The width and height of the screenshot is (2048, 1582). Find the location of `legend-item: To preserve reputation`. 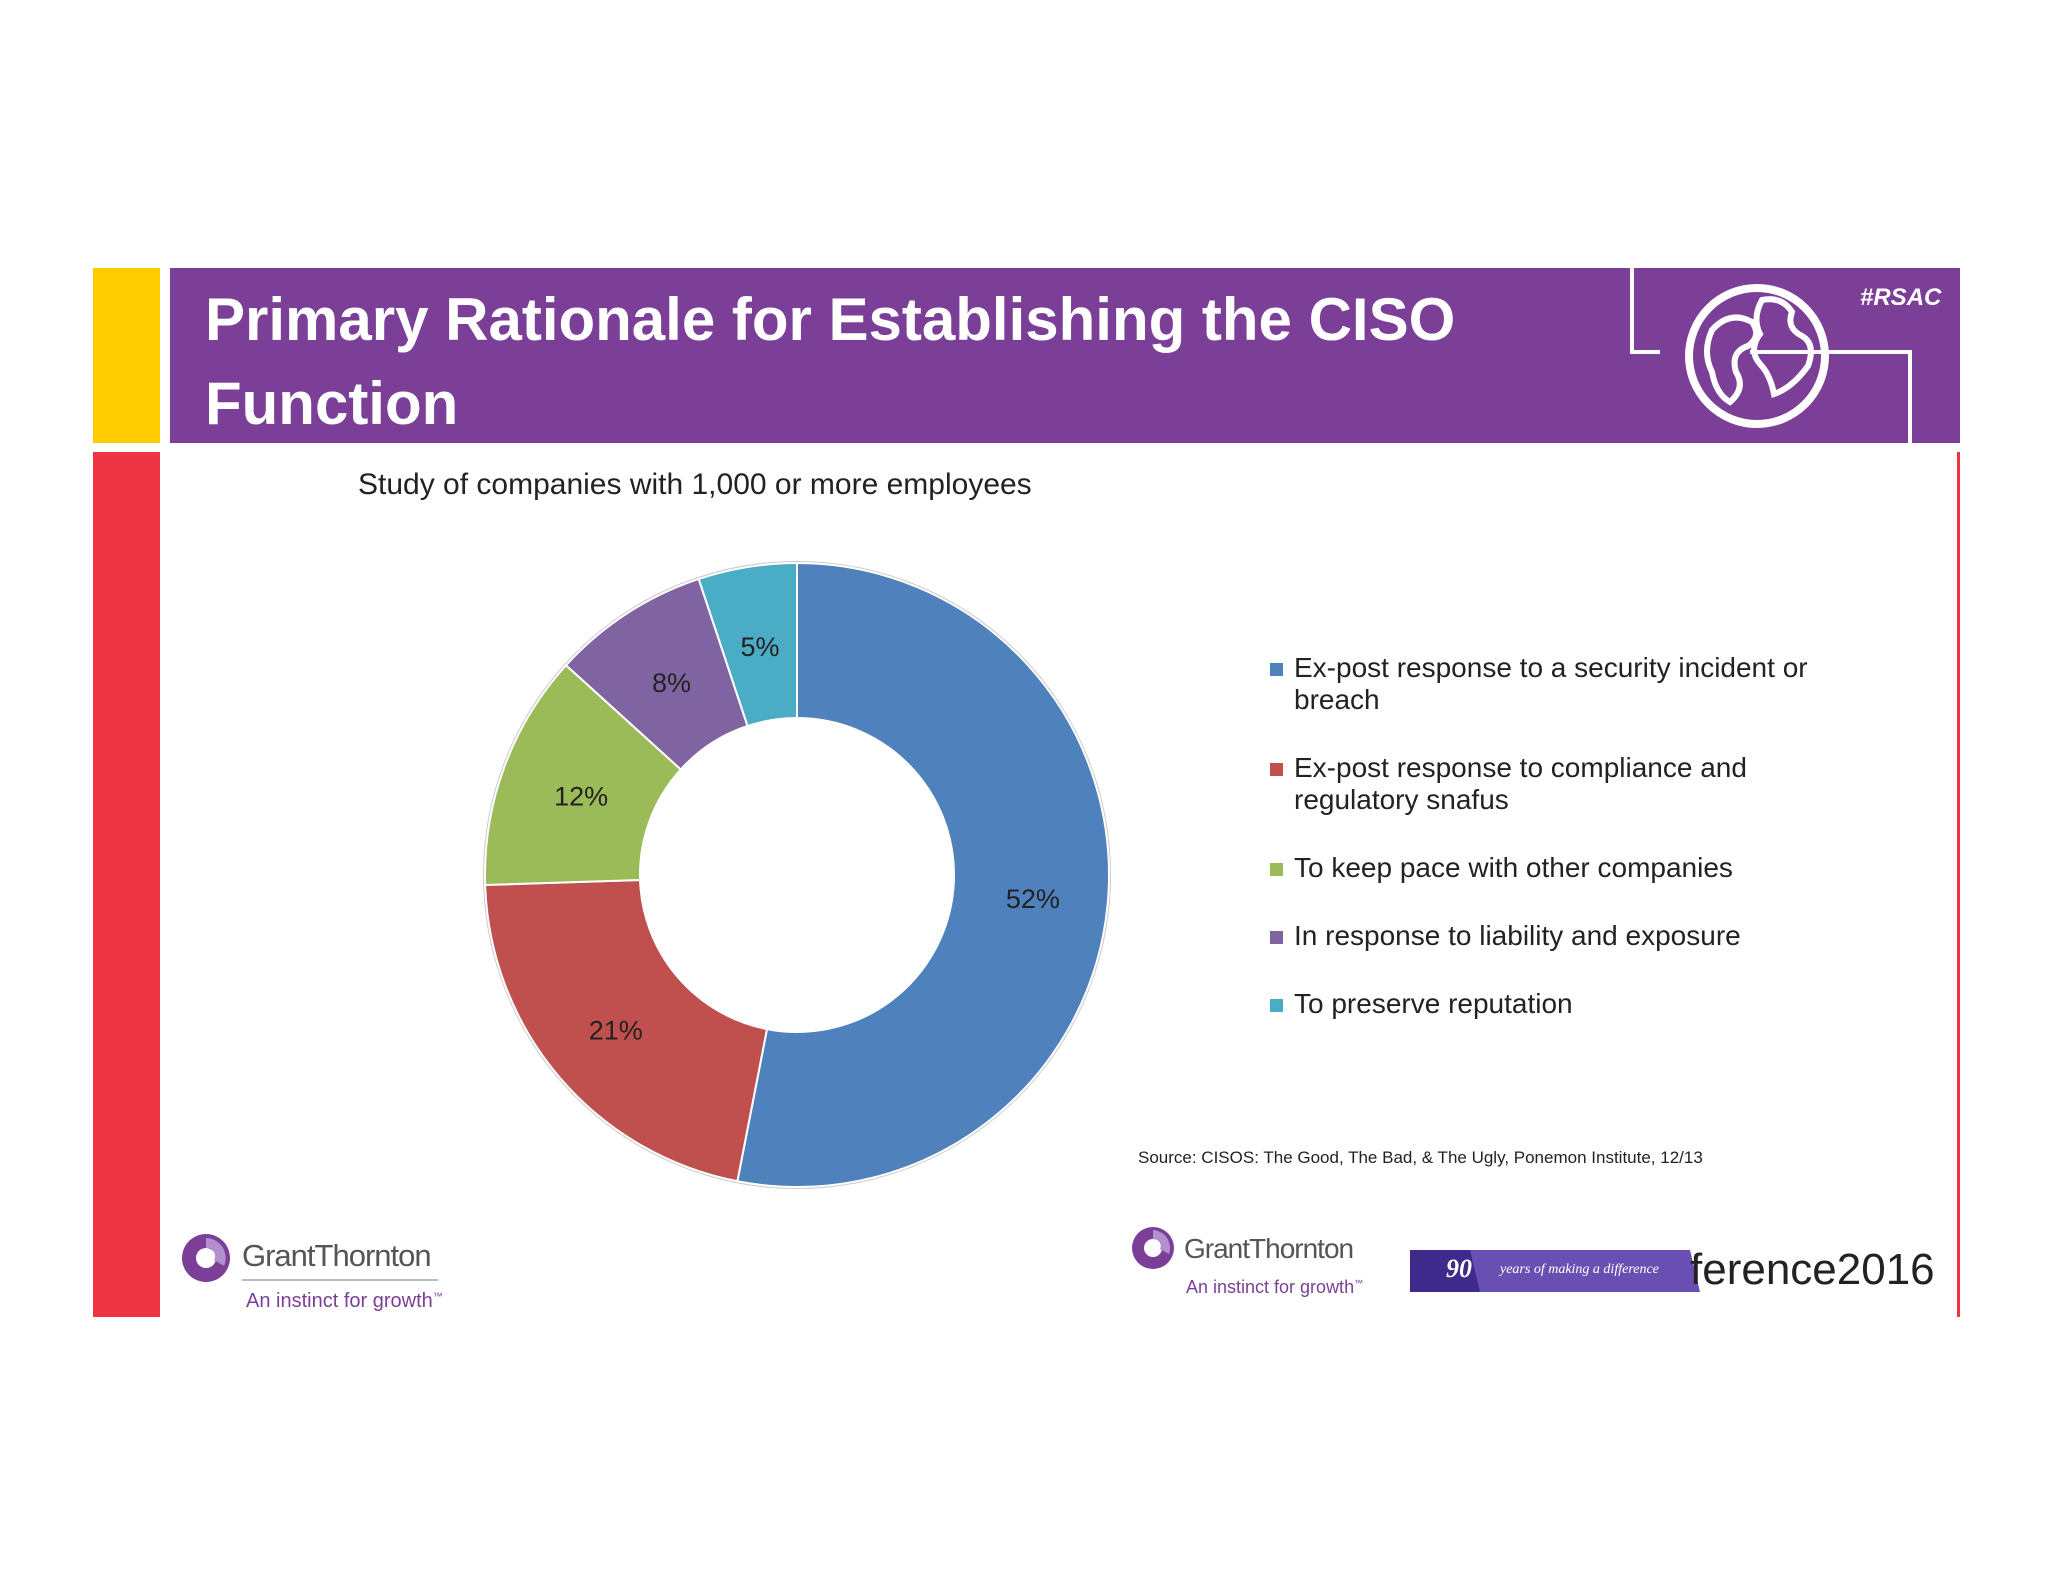

legend-item: To preserve reputation is located at coordinates (1550, 1004).